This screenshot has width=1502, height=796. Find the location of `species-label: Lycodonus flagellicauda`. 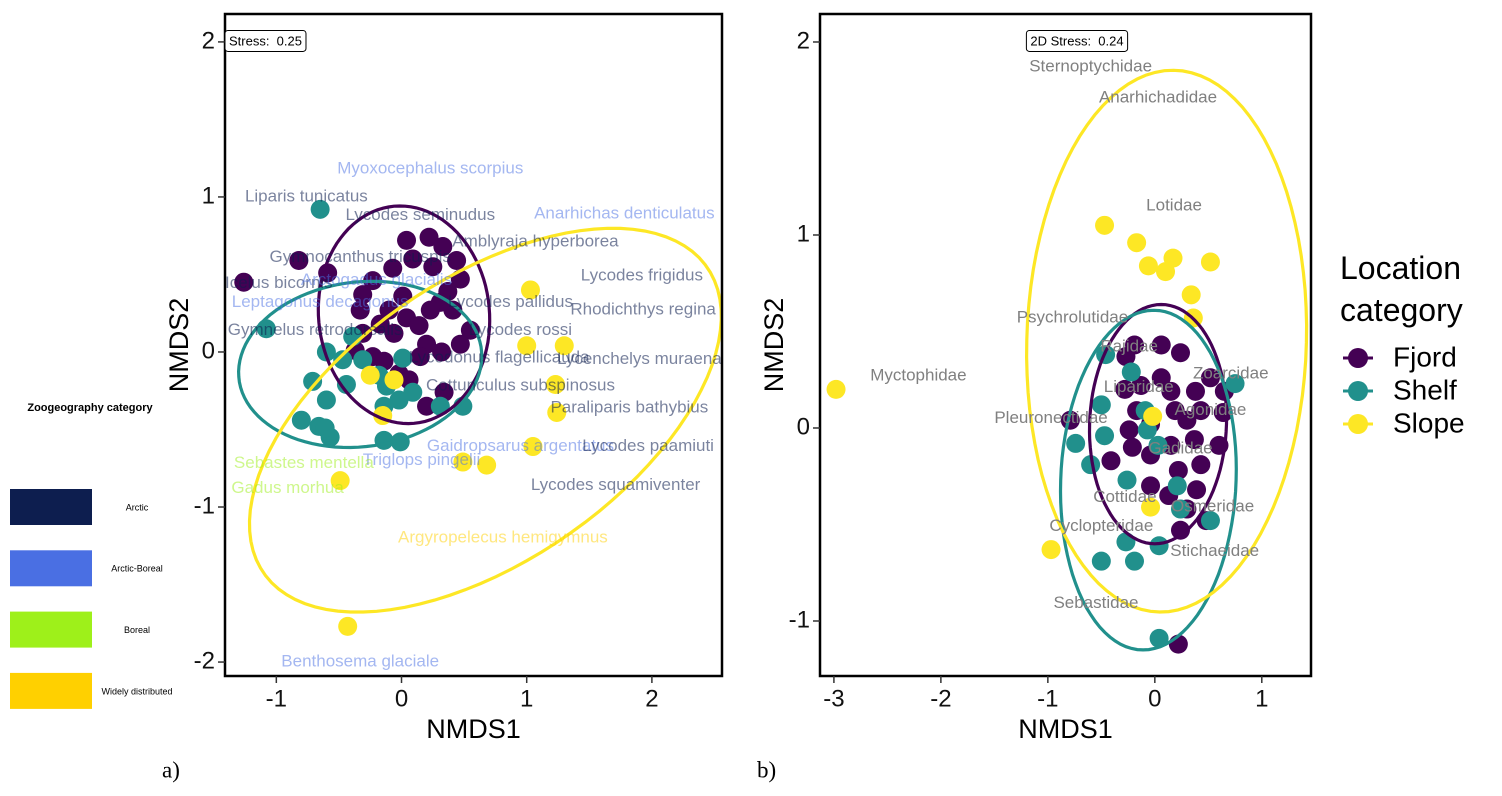

species-label: Lycodonus flagellicauda is located at coordinates (499, 357).